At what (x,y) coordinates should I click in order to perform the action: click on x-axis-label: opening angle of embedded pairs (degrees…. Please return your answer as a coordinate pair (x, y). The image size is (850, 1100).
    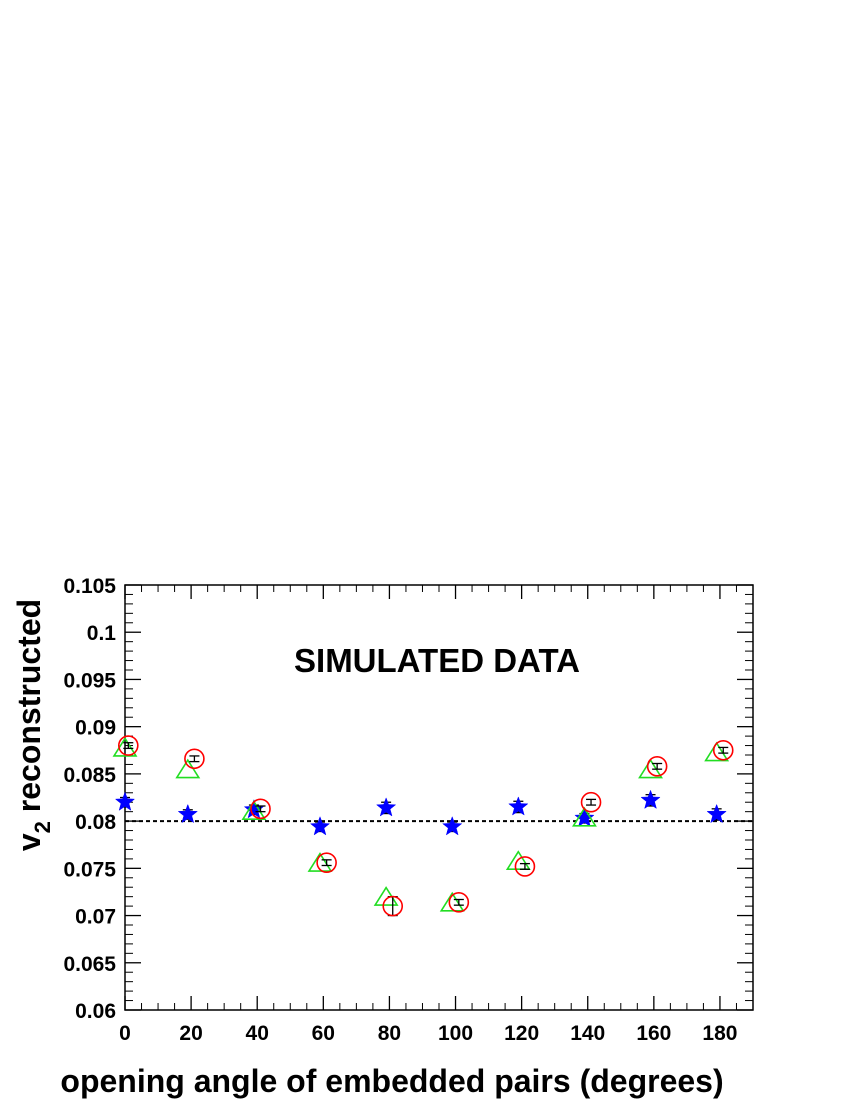
    Looking at the image, I should click on (391, 1081).